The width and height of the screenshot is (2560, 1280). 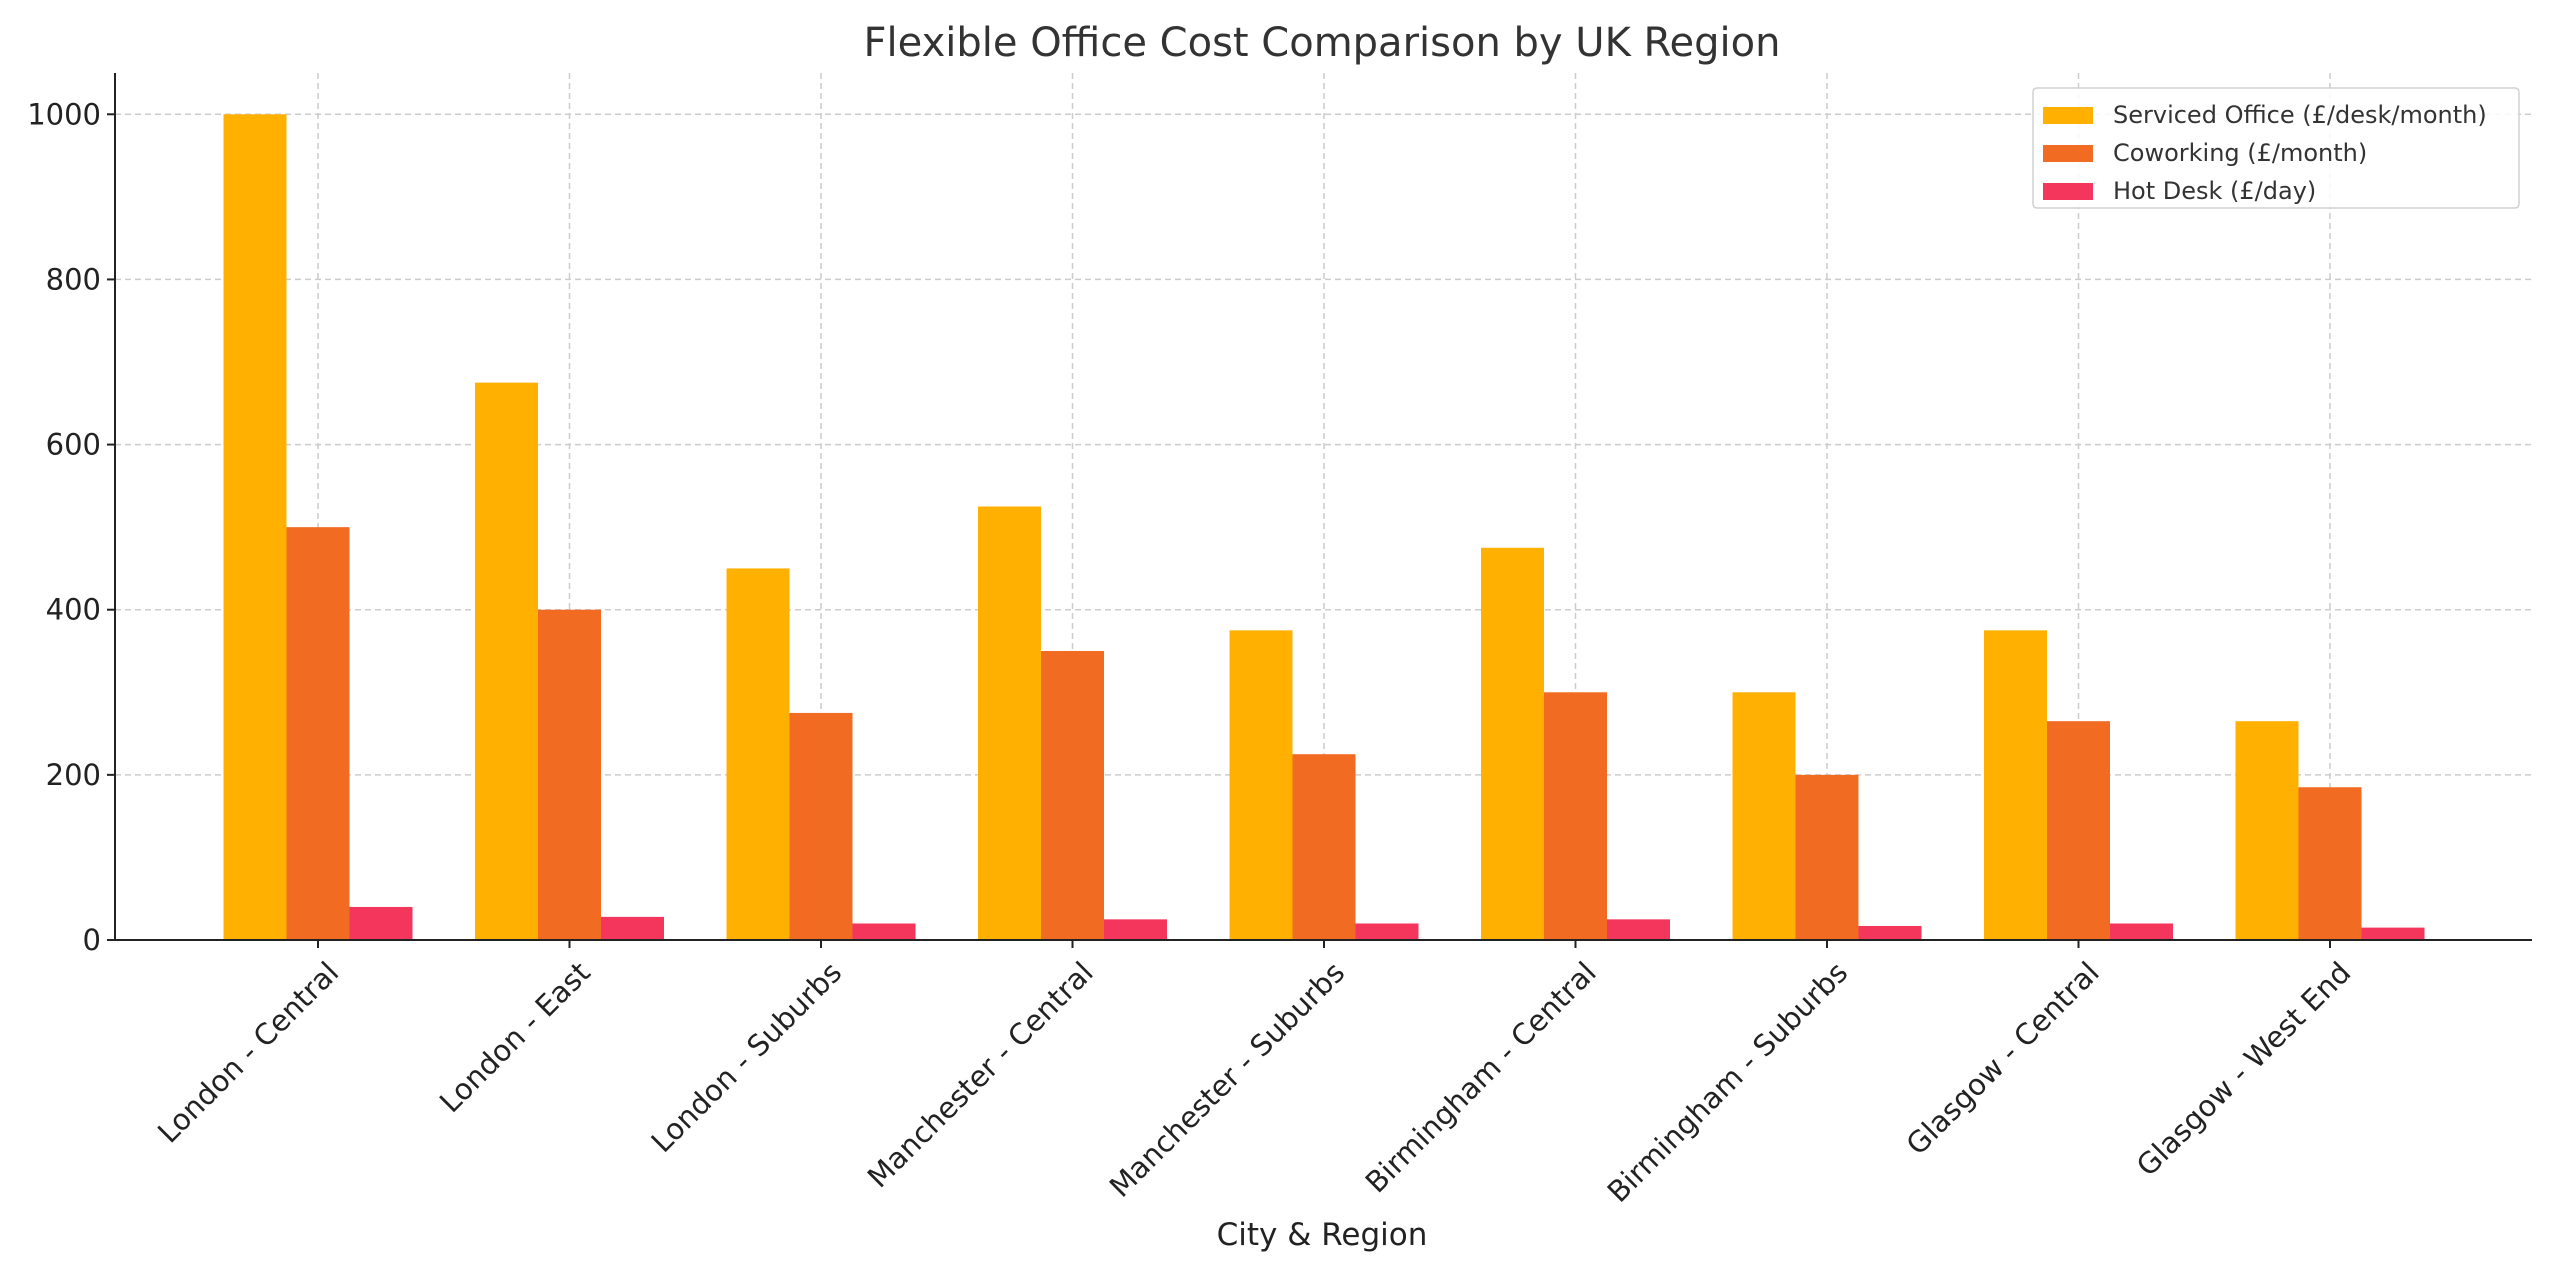 I want to click on x-tick-label: Birmingham - Suburbs, so click(x=1728, y=1082).